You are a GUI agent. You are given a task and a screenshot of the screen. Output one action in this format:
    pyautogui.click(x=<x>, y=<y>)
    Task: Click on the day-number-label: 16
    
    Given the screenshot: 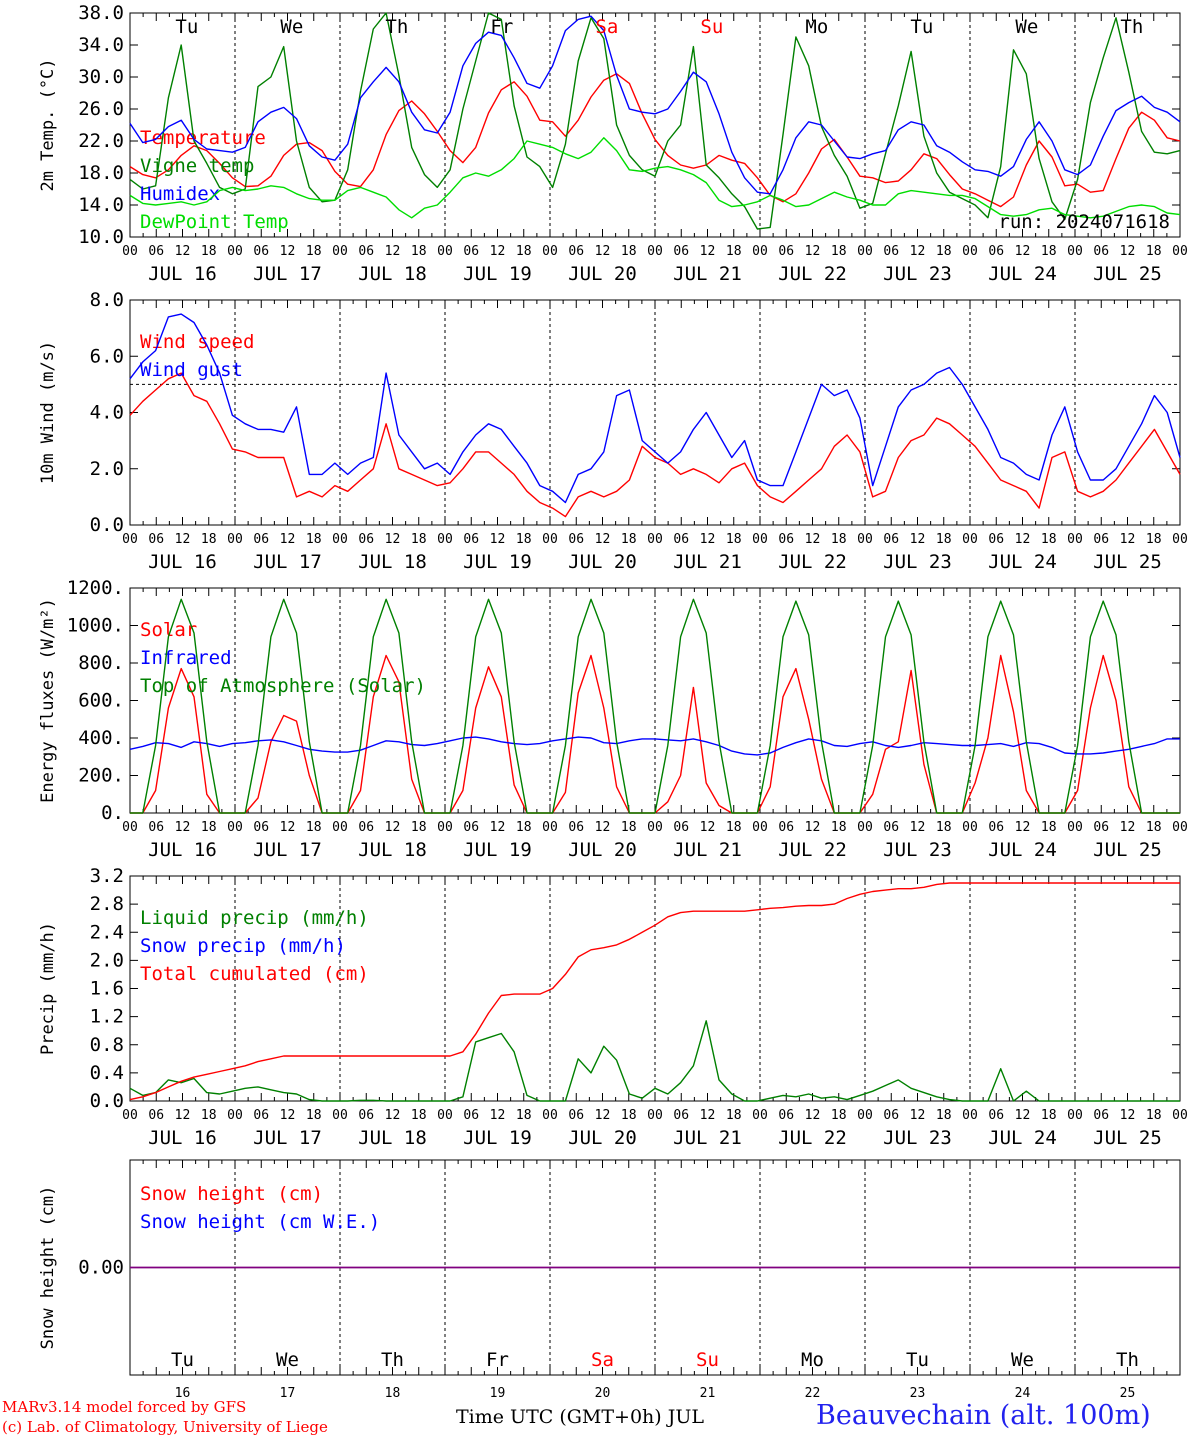 What is the action you would take?
    pyautogui.click(x=183, y=1393)
    